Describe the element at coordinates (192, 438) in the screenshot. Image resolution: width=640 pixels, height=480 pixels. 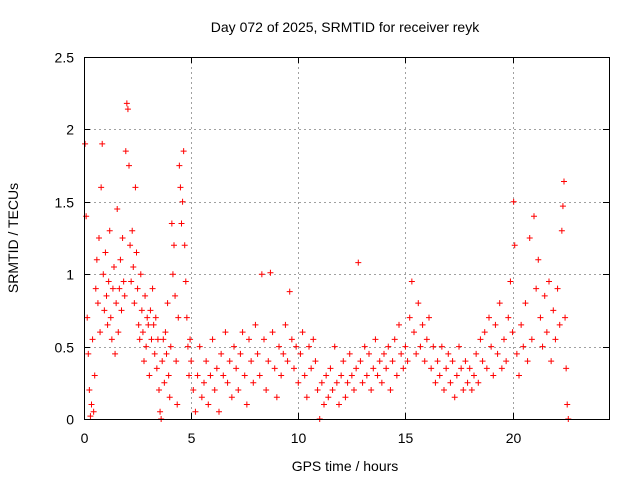
I see `x-tick-label: 5` at that location.